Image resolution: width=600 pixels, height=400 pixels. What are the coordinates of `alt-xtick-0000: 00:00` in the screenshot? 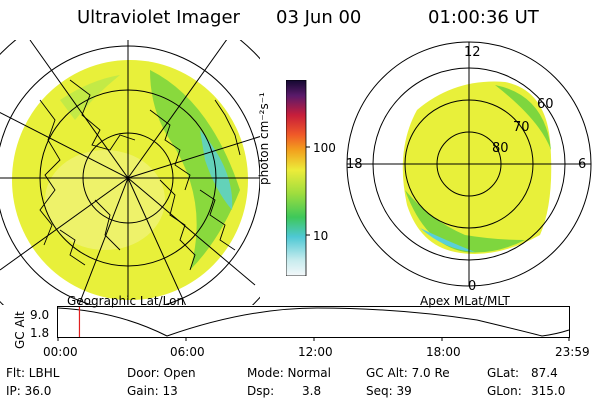 It's located at (60, 352).